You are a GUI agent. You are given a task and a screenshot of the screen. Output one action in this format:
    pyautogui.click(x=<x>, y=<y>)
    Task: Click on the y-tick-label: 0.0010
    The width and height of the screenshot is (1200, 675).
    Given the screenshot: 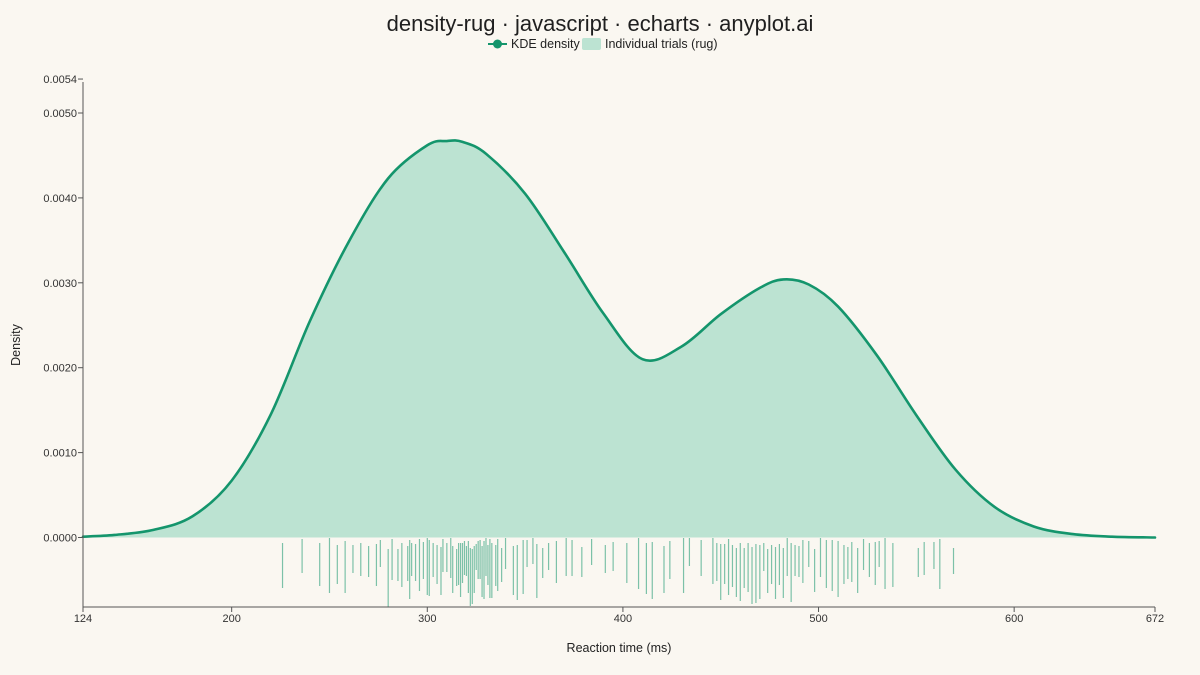 What is the action you would take?
    pyautogui.click(x=60, y=454)
    